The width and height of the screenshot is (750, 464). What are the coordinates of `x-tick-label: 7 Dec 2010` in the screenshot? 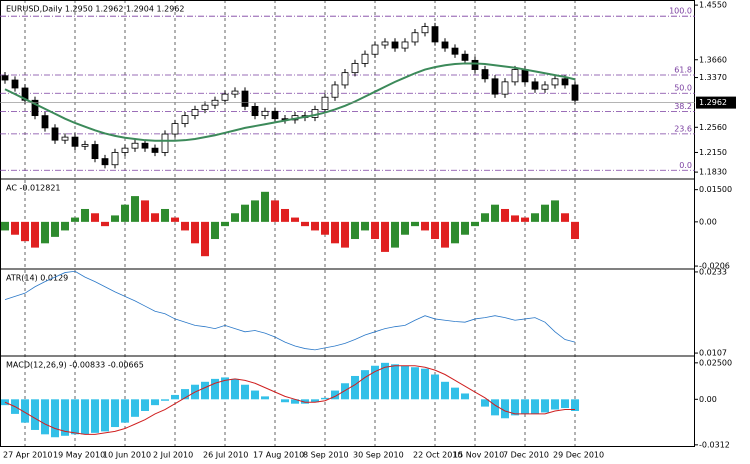 It's located at (526, 455).